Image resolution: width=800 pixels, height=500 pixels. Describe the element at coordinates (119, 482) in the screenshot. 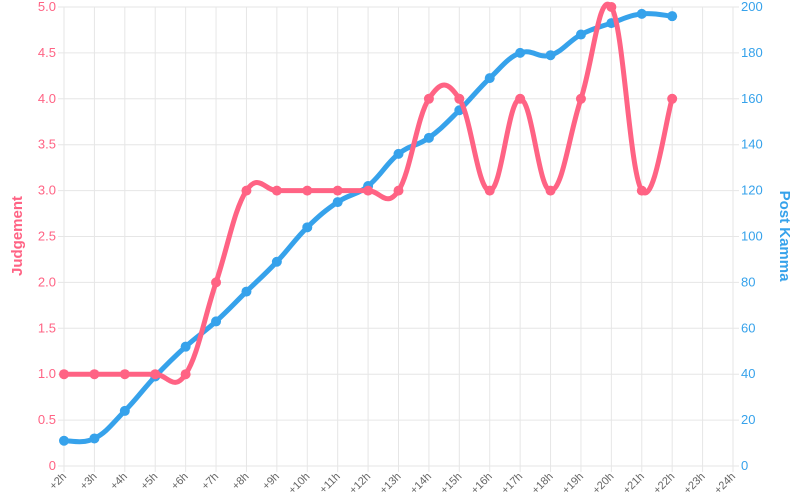

I see `x-tick-label: +4h` at that location.